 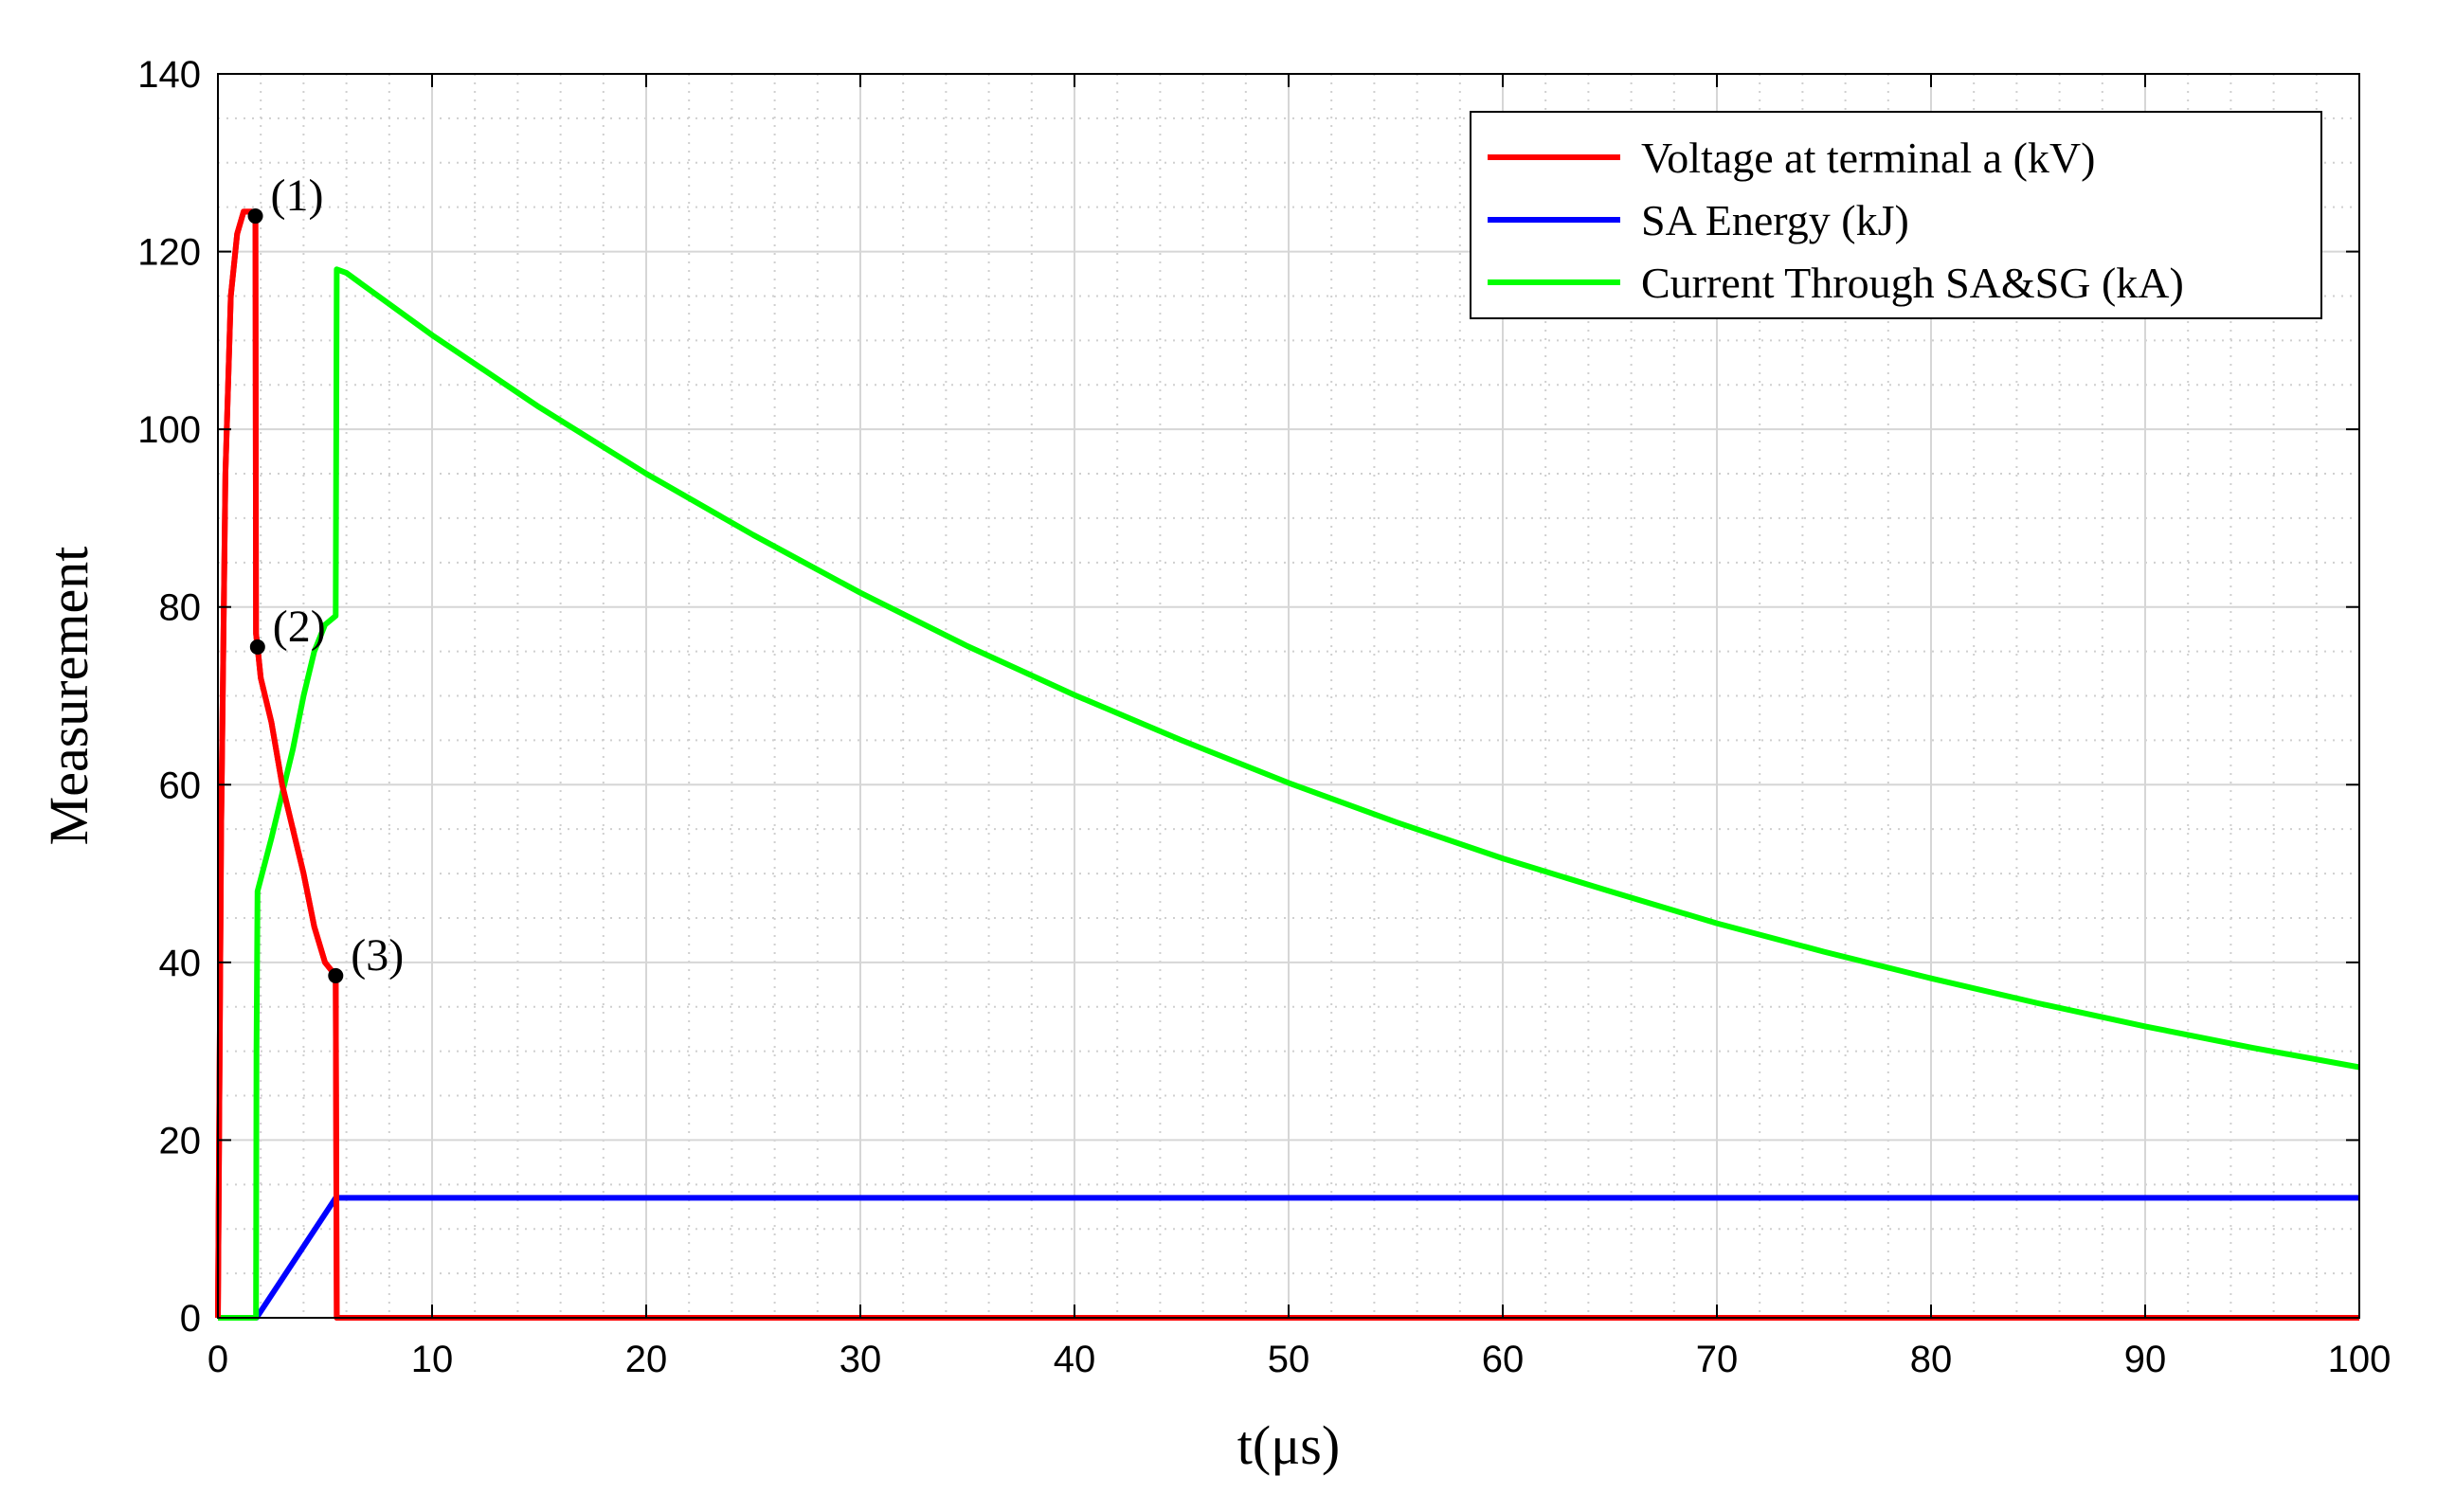 What do you see at coordinates (1503, 1359) in the screenshot?
I see `x-tick-label: 60` at bounding box center [1503, 1359].